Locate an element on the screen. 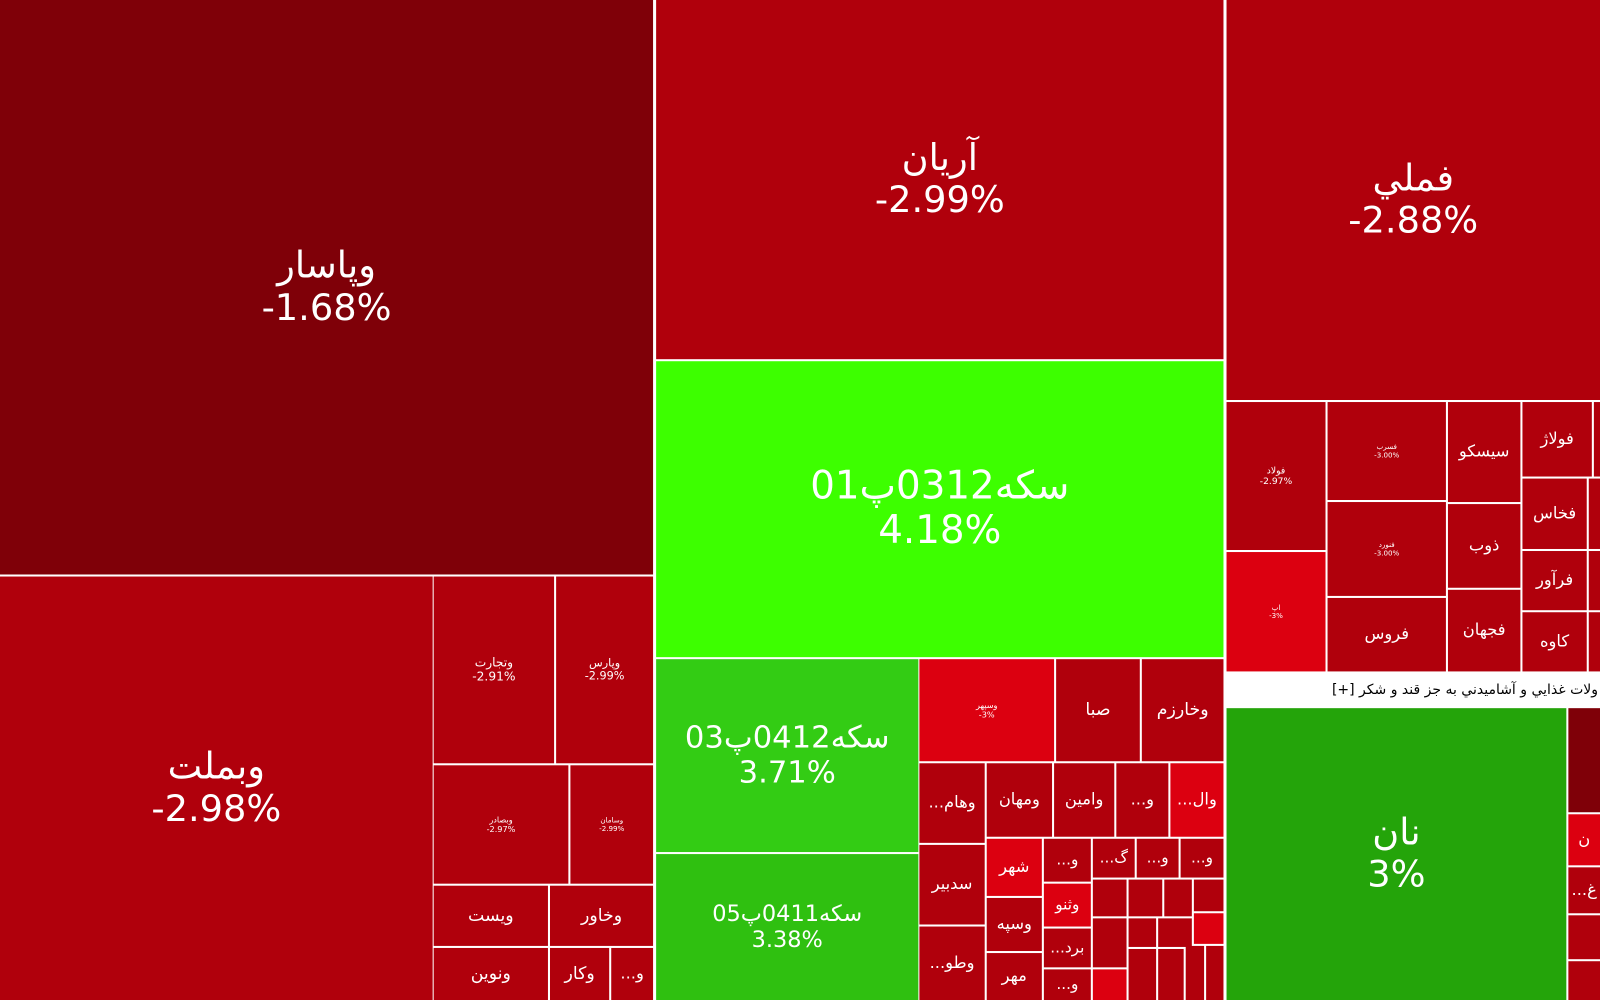 This screenshot has height=1000, width=1600. tile-name: سکه0411پ05 is located at coordinates (787, 914).